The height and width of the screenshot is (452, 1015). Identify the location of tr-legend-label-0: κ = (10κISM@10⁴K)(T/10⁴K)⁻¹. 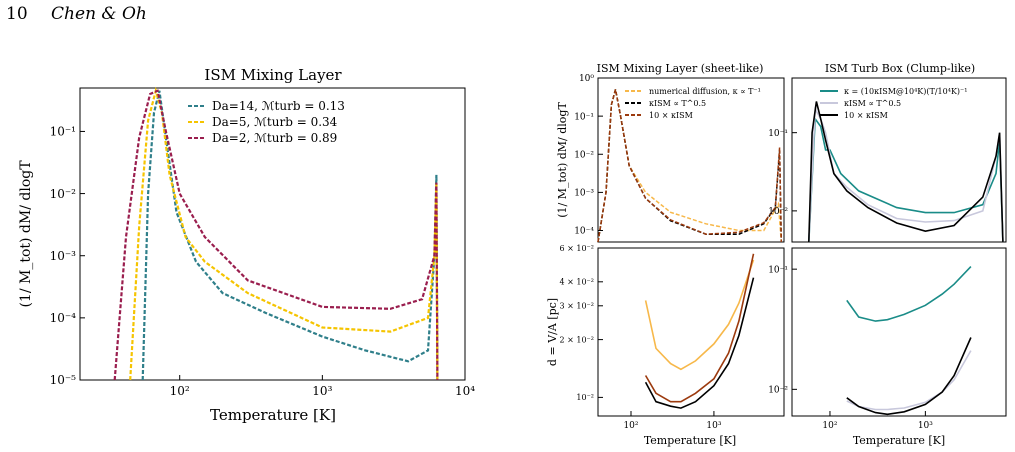
(905, 91).